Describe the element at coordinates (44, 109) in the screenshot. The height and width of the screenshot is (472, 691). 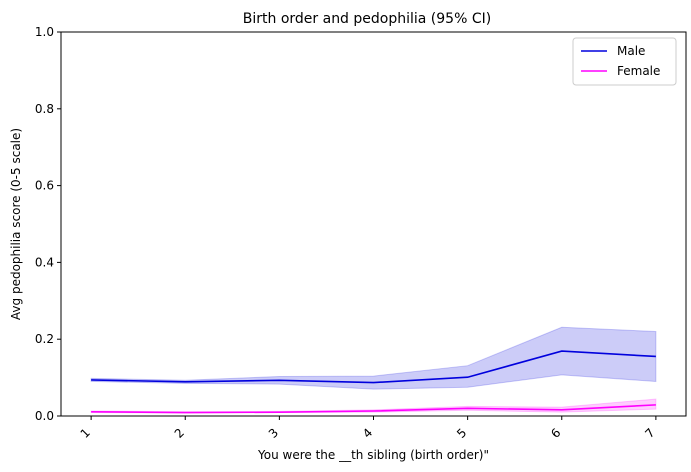
I see `y-tick-label: 0.8` at that location.